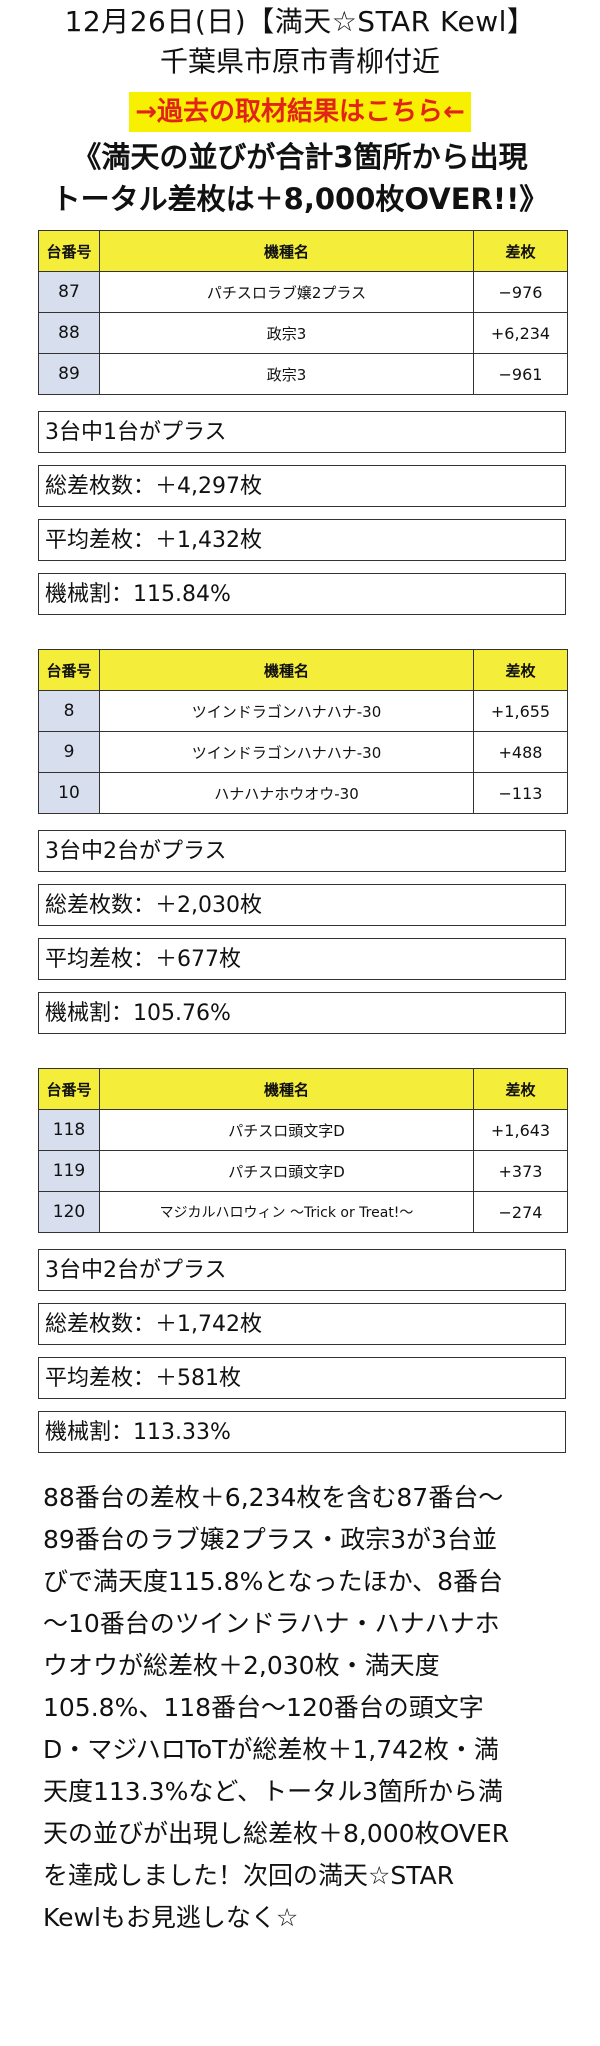 The image size is (600, 2046). What do you see at coordinates (300, 157) in the screenshot?
I see `headline-line-1: 《満天の並びが合計3箇所から出現` at bounding box center [300, 157].